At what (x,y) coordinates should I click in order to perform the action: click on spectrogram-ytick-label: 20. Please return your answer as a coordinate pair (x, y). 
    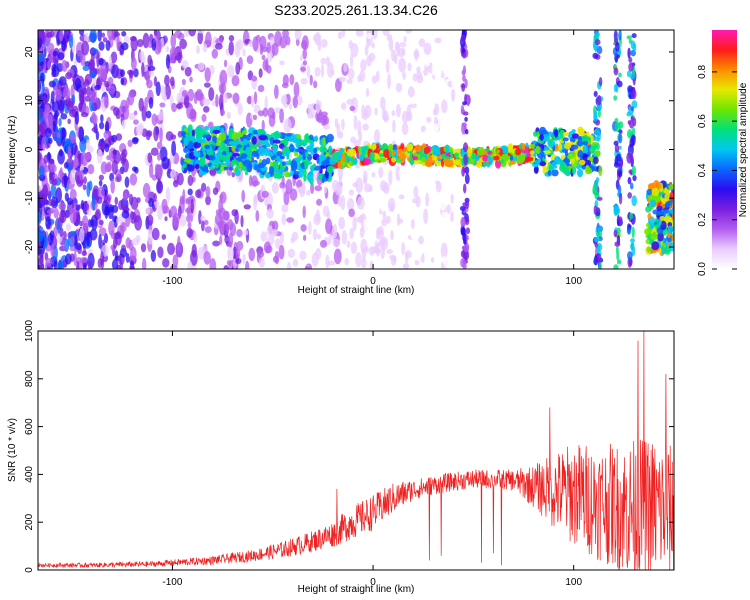
    Looking at the image, I should click on (29, 52).